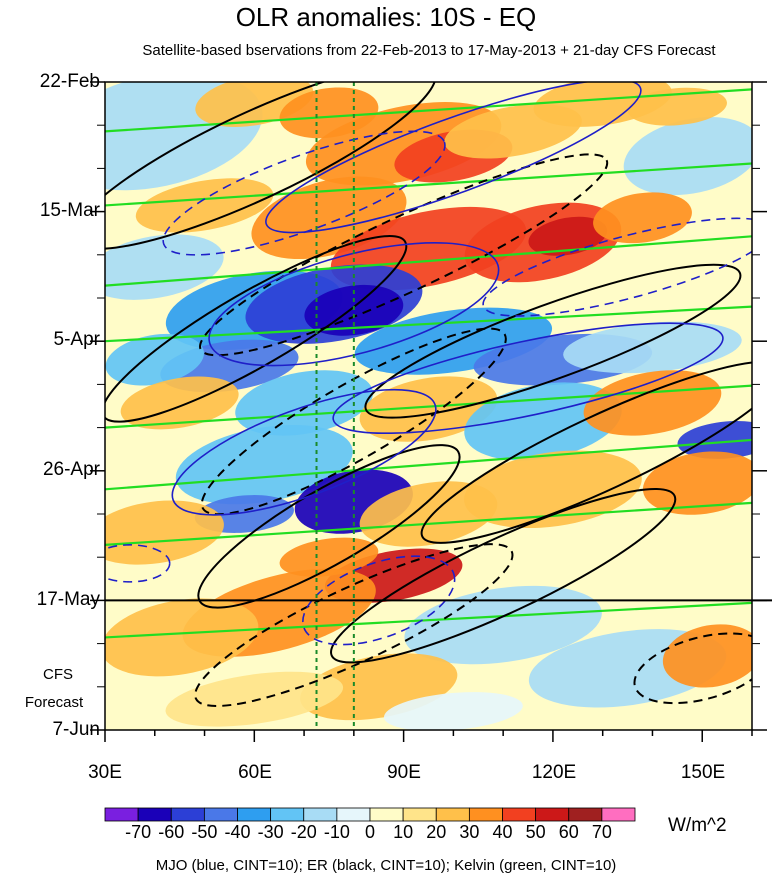  What do you see at coordinates (554, 772) in the screenshot?
I see `x-tick-label: 120E` at bounding box center [554, 772].